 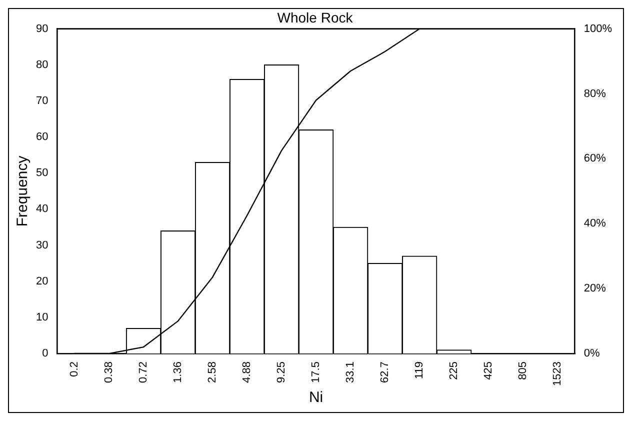 What do you see at coordinates (212, 372) in the screenshot?
I see `x-tick-label: 2.58` at bounding box center [212, 372].